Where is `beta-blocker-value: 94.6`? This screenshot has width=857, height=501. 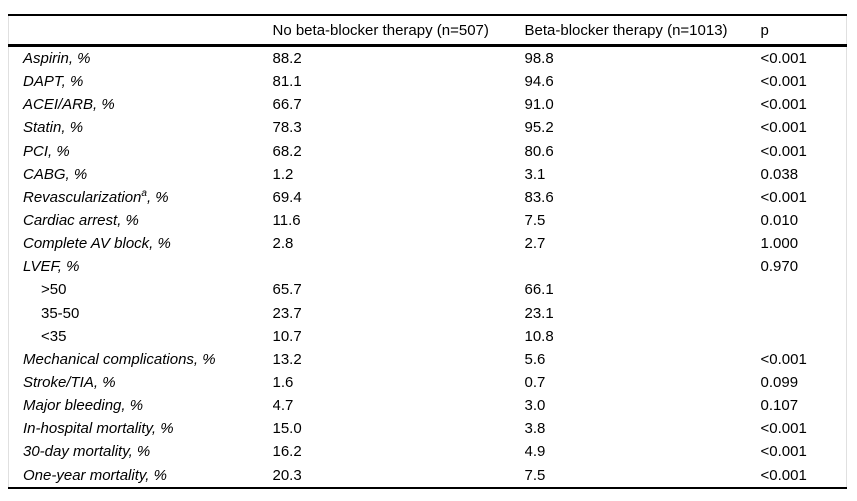 beta-blocker-value: 94.6 is located at coordinates (539, 82).